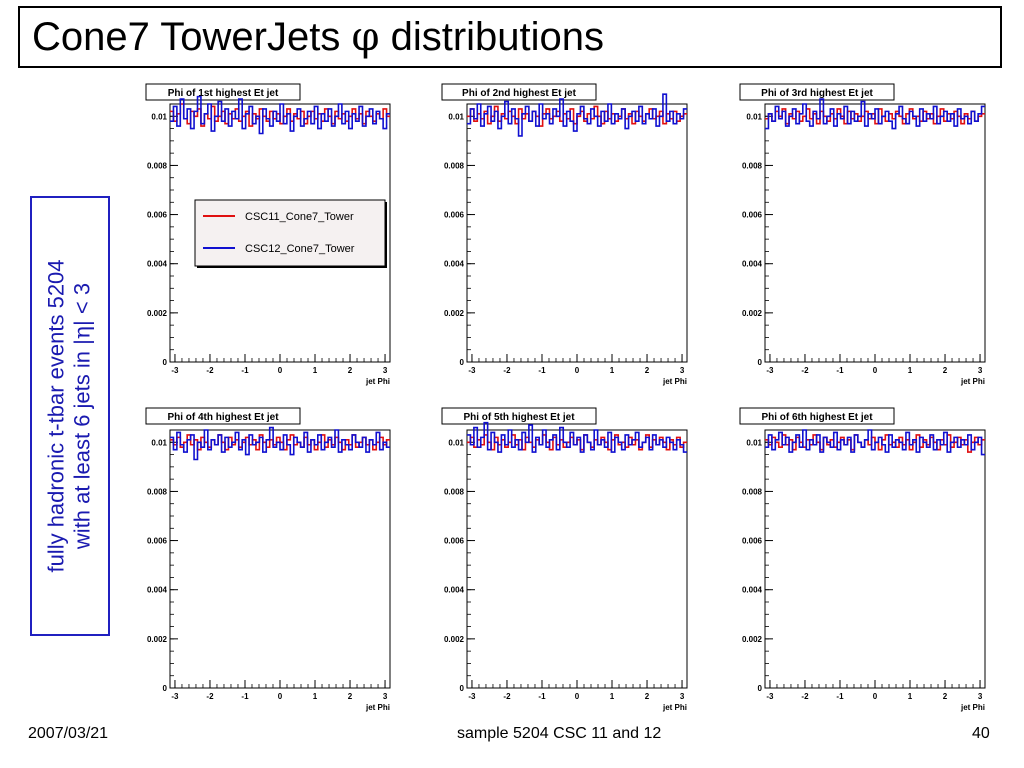  Describe the element at coordinates (981, 733) in the screenshot. I see `footer-page-number: 40` at that location.